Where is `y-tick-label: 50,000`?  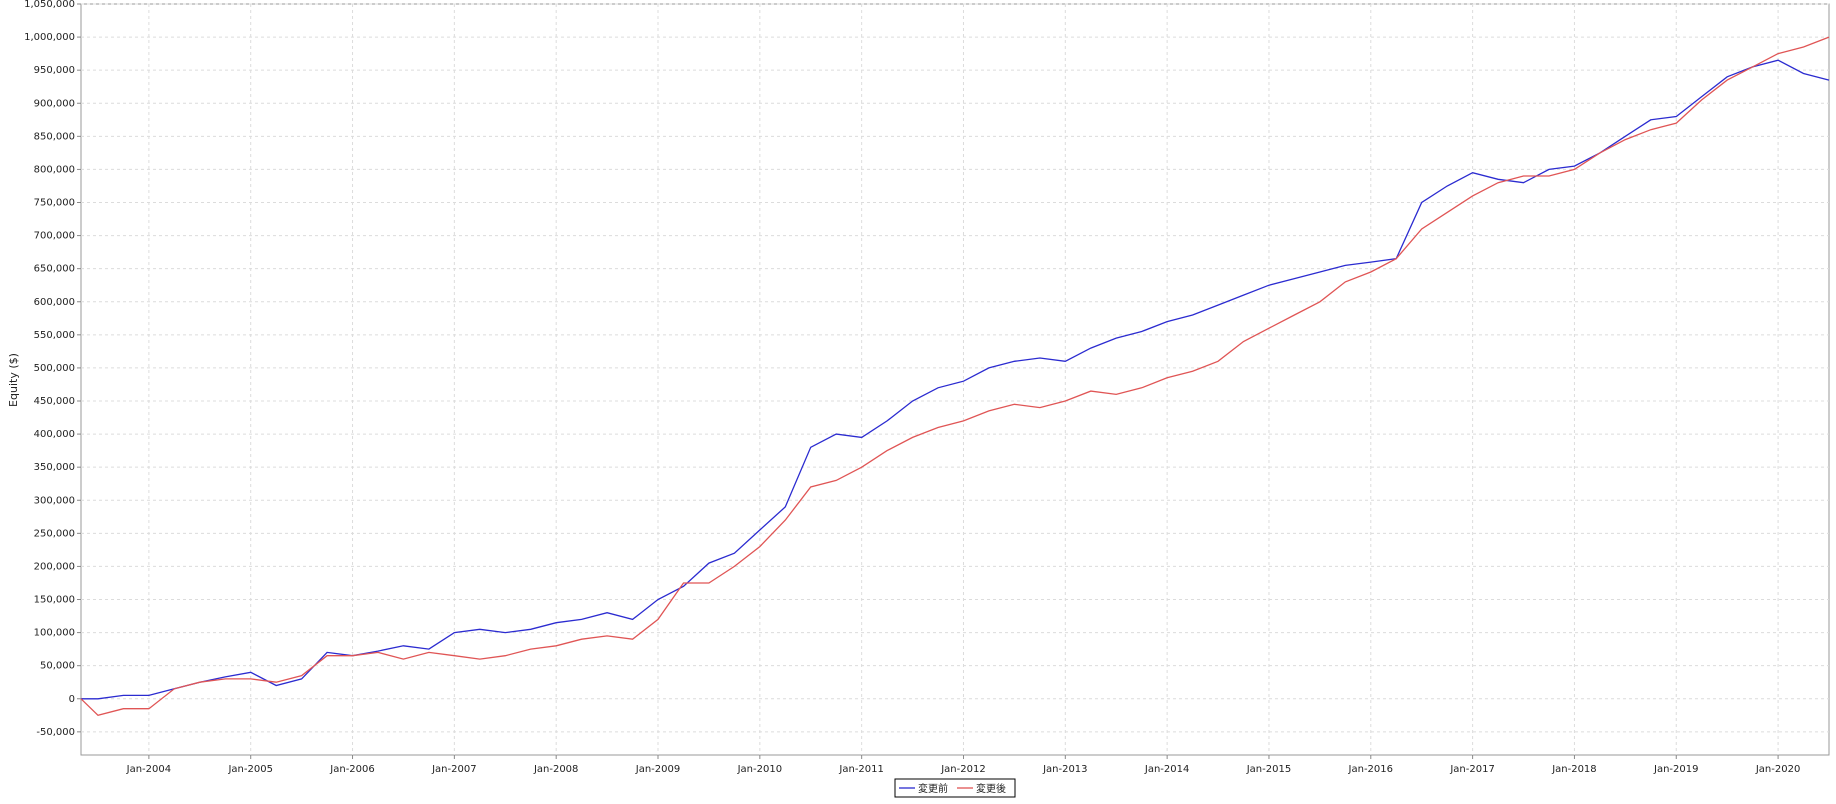 y-tick-label: 50,000 is located at coordinates (57, 666).